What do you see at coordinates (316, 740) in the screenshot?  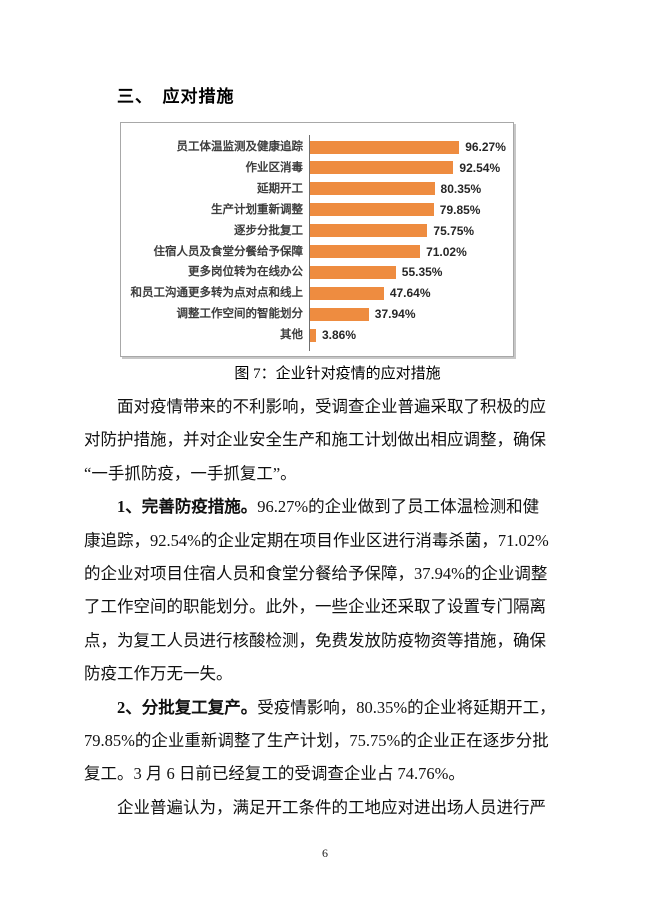 I see `text-run: 79.85%的企业重新调整了生产计划，75.75%的企业正在逐步分批` at bounding box center [316, 740].